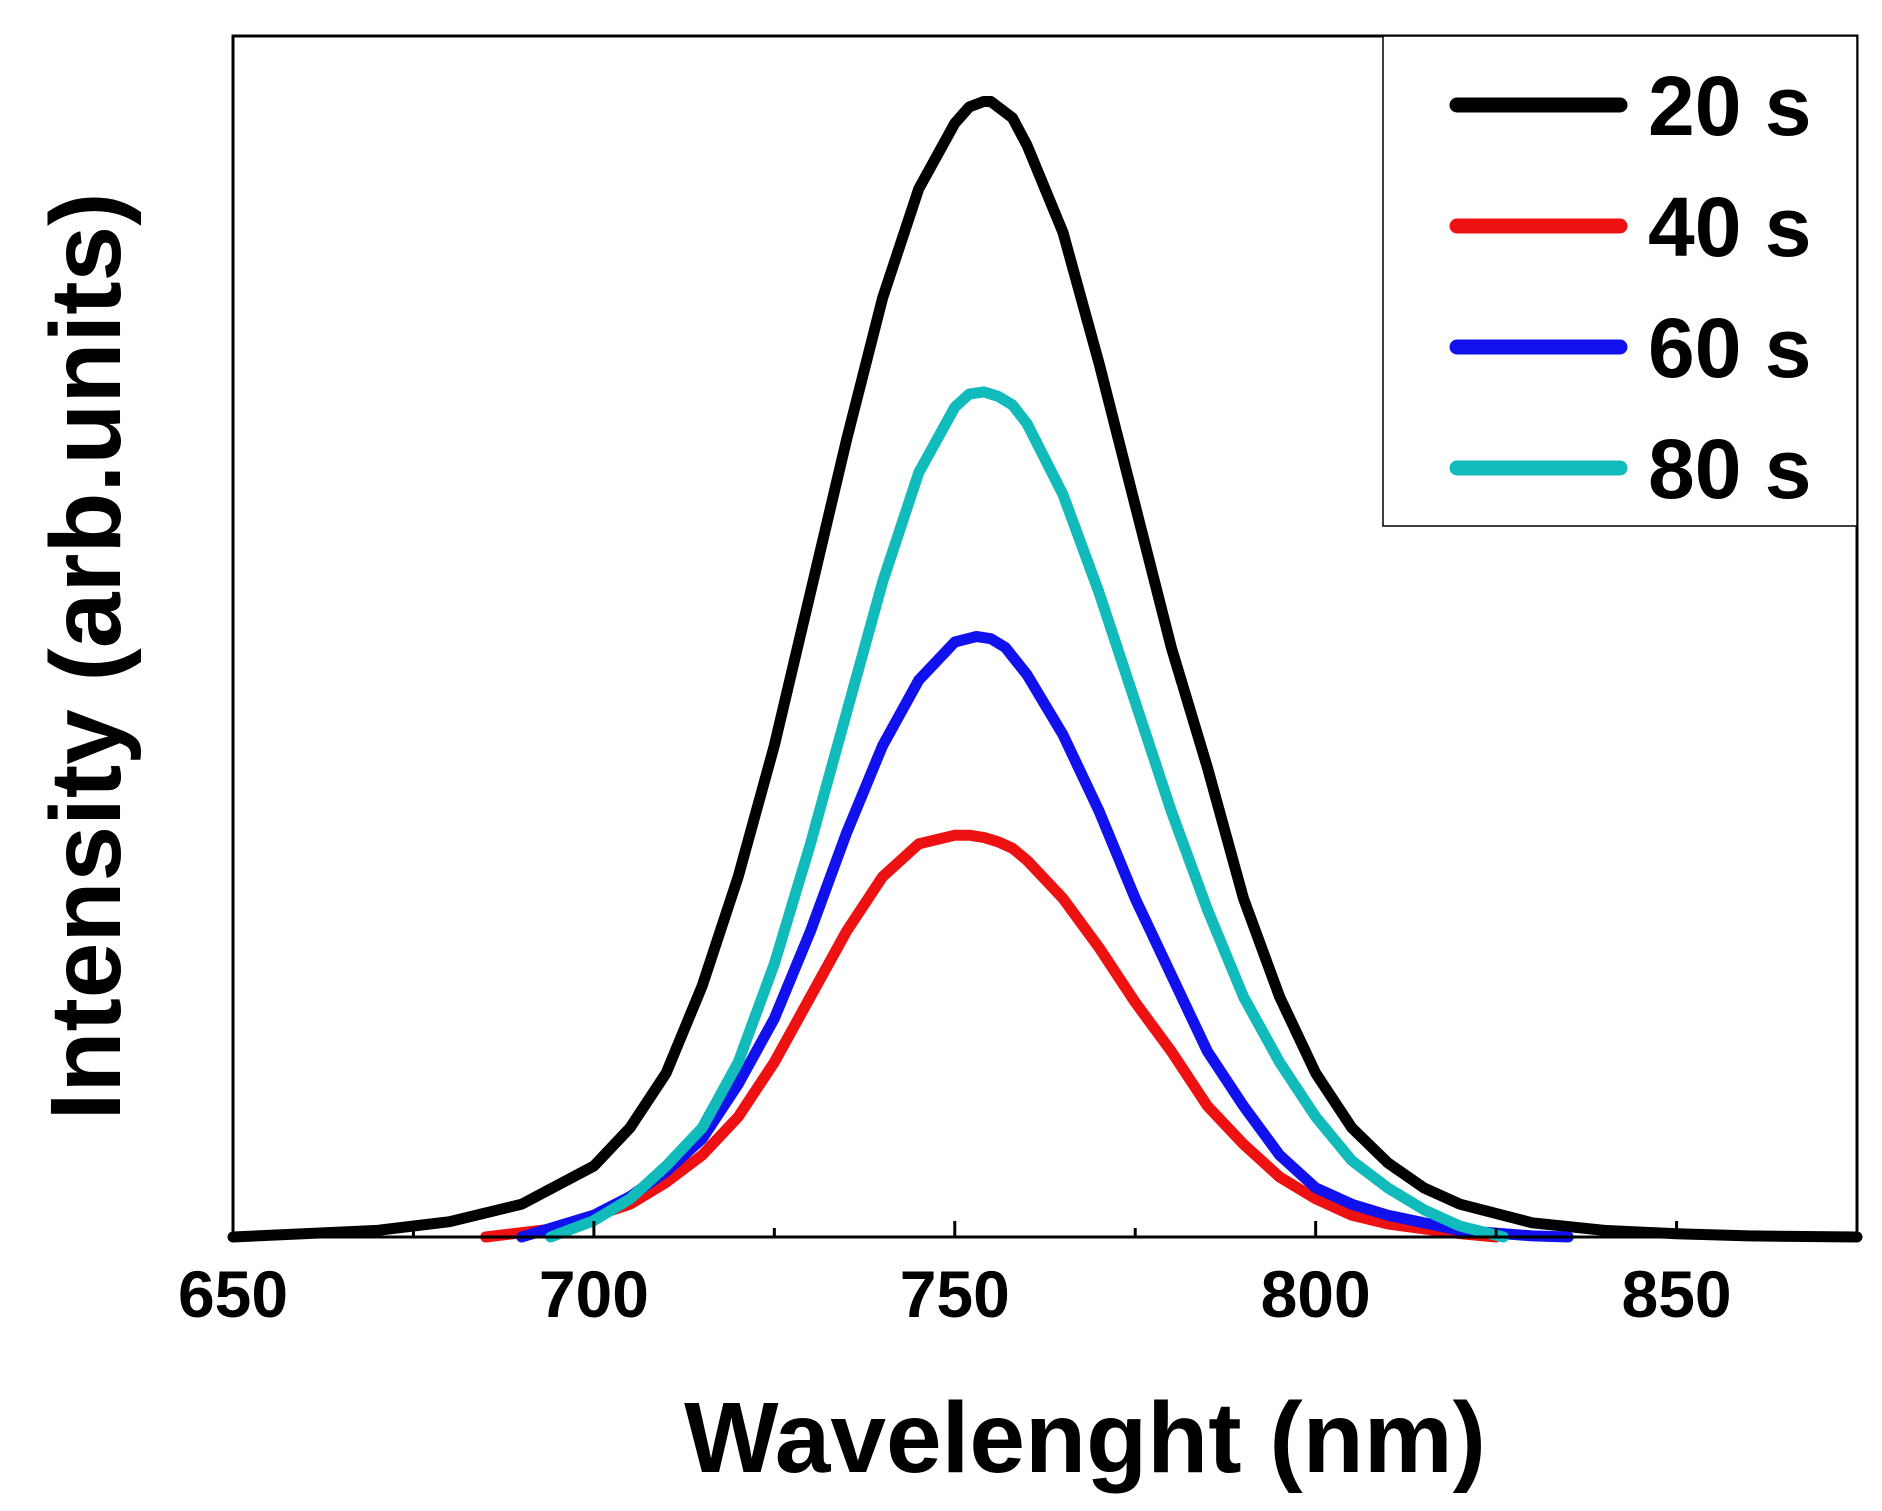 The width and height of the screenshot is (1882, 1511). Describe the element at coordinates (1316, 1294) in the screenshot. I see `x-tick-label: 800` at that location.